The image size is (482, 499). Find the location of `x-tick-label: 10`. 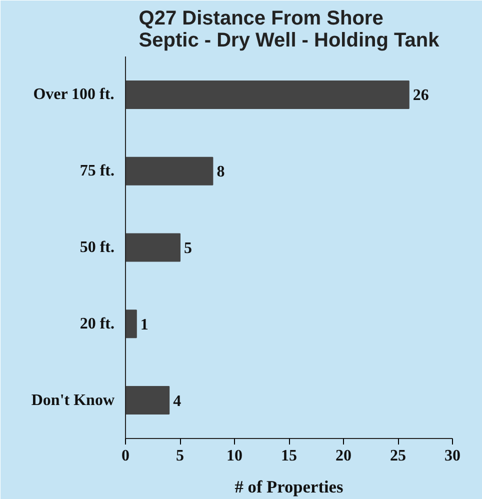

x-tick-label: 10 is located at coordinates (234, 456).